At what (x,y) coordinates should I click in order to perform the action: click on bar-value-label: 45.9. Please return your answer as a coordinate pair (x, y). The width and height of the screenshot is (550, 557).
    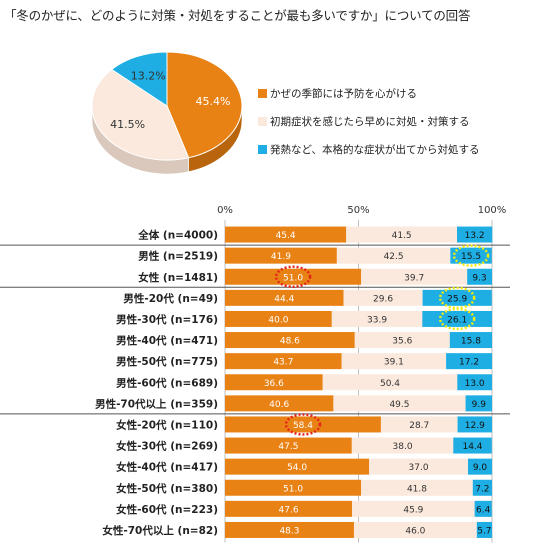
    Looking at the image, I should click on (413, 510).